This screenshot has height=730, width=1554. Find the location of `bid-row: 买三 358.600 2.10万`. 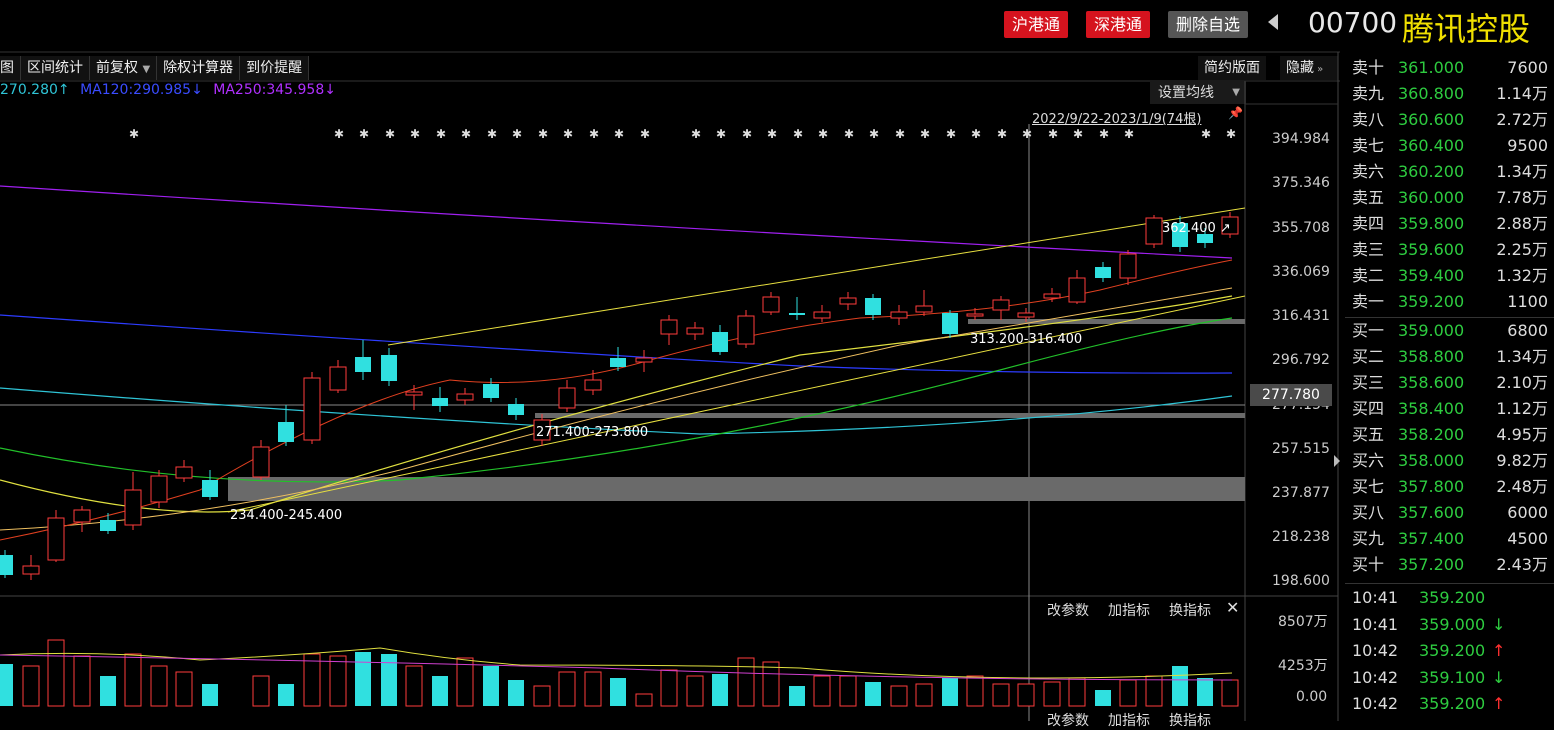

bid-row: 买三 358.600 2.10万 is located at coordinates (1450, 383).